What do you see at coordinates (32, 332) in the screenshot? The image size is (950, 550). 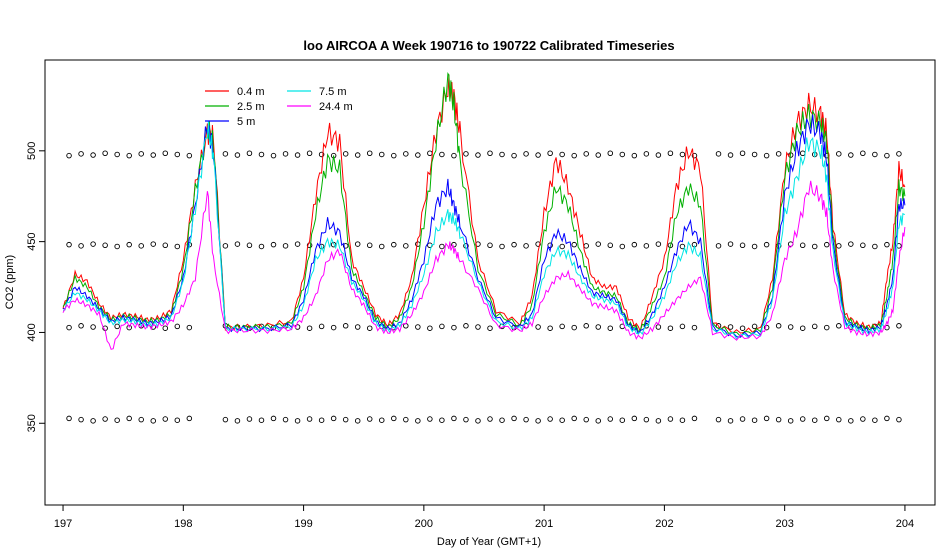 I see `y-tick-label: 400` at bounding box center [32, 332].